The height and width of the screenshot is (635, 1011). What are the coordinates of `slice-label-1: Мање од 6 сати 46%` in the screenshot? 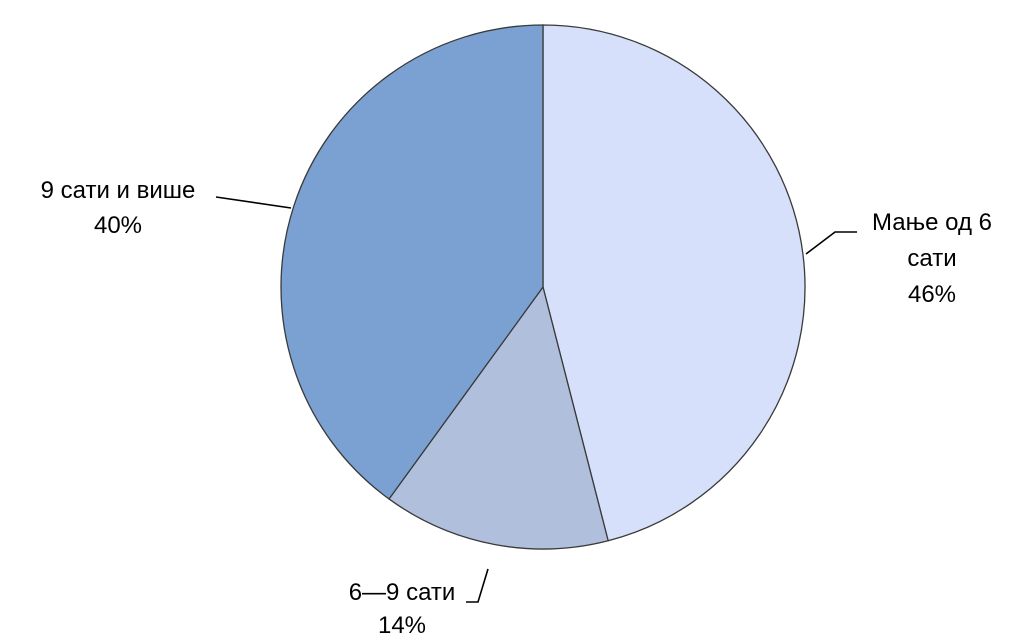 It's located at (932, 258).